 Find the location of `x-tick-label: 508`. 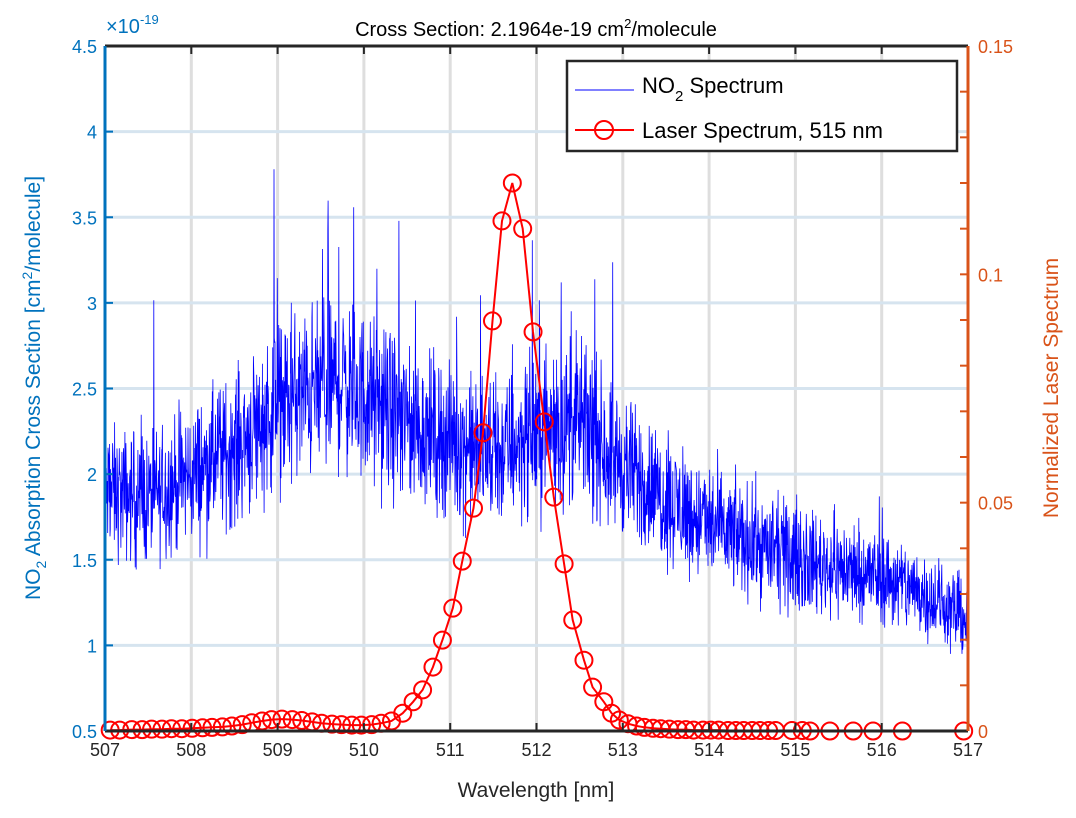

x-tick-label: 508 is located at coordinates (191, 750).